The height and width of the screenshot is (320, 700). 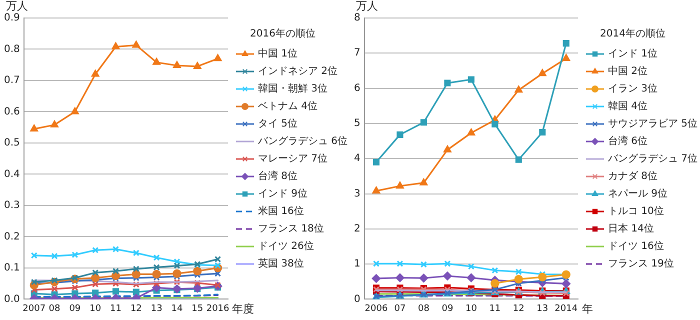 What do you see at coordinates (357, 299) in the screenshot?
I see `y-tick-label: 0` at bounding box center [357, 299].